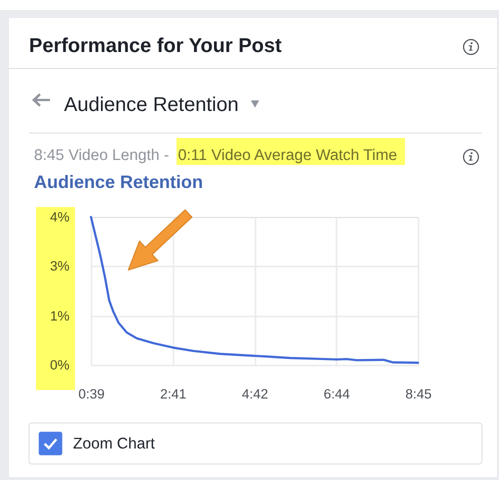 Image resolution: width=504 pixels, height=490 pixels. Describe the element at coordinates (173, 394) in the screenshot. I see `x-tick-label: 2:41` at that location.